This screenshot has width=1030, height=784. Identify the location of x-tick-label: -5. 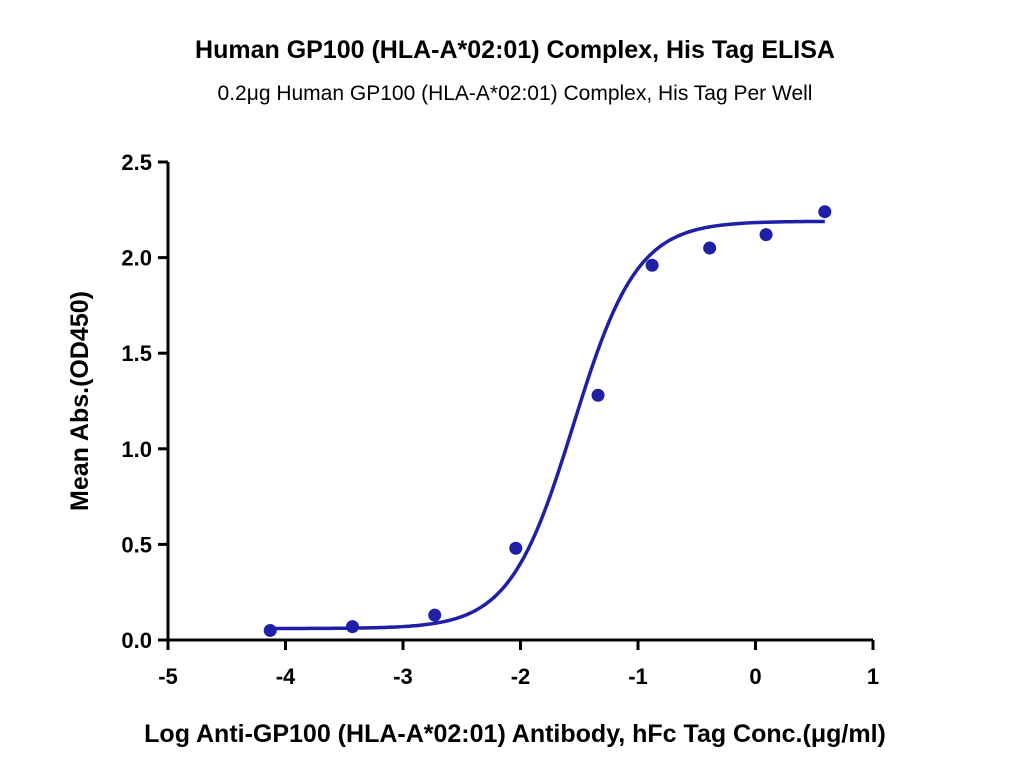
(168, 676).